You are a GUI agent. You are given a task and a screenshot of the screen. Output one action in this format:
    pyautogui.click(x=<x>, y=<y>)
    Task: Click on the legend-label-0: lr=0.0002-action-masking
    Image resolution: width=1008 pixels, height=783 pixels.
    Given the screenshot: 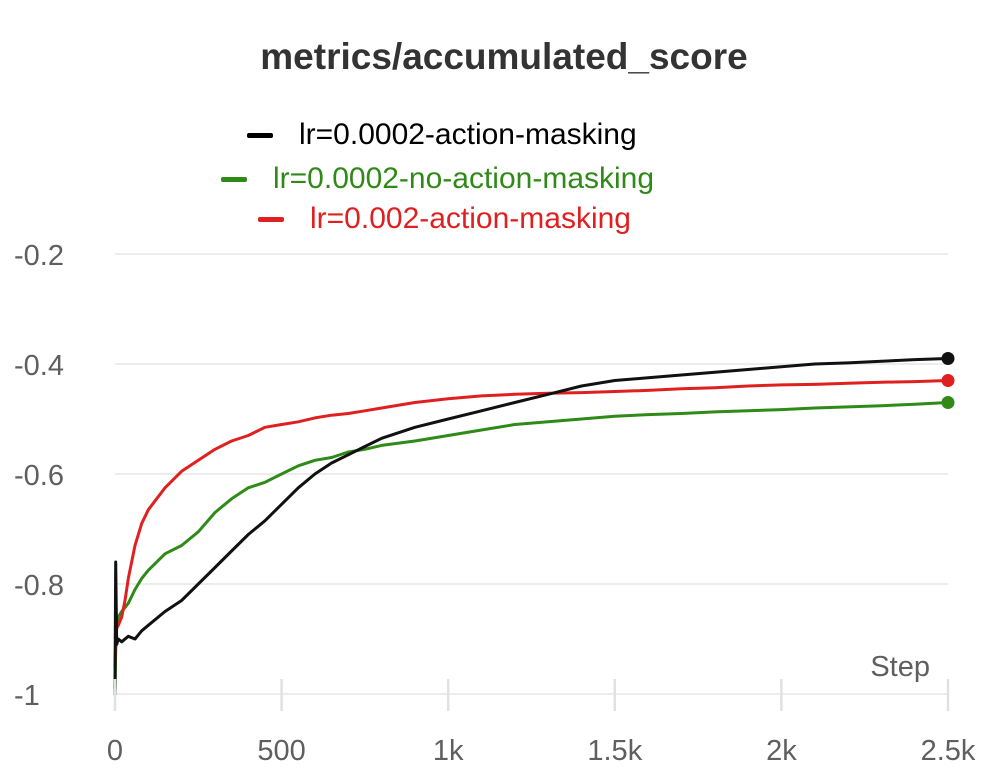 What is the action you would take?
    pyautogui.click(x=468, y=134)
    